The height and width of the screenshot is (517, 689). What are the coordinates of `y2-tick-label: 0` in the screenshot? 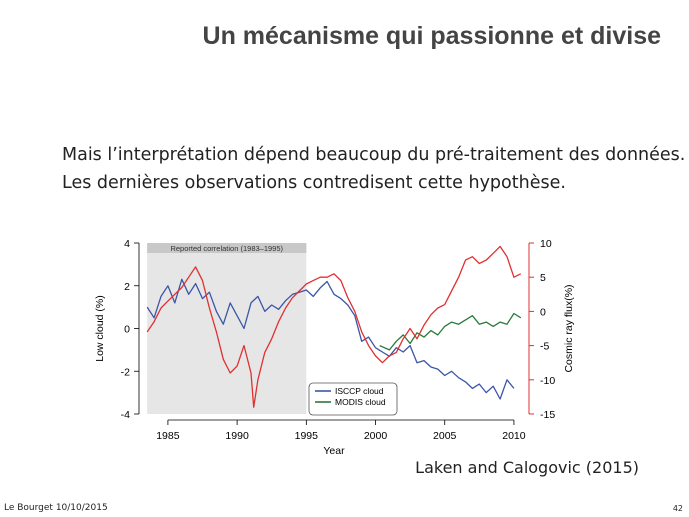 It's located at (543, 312).